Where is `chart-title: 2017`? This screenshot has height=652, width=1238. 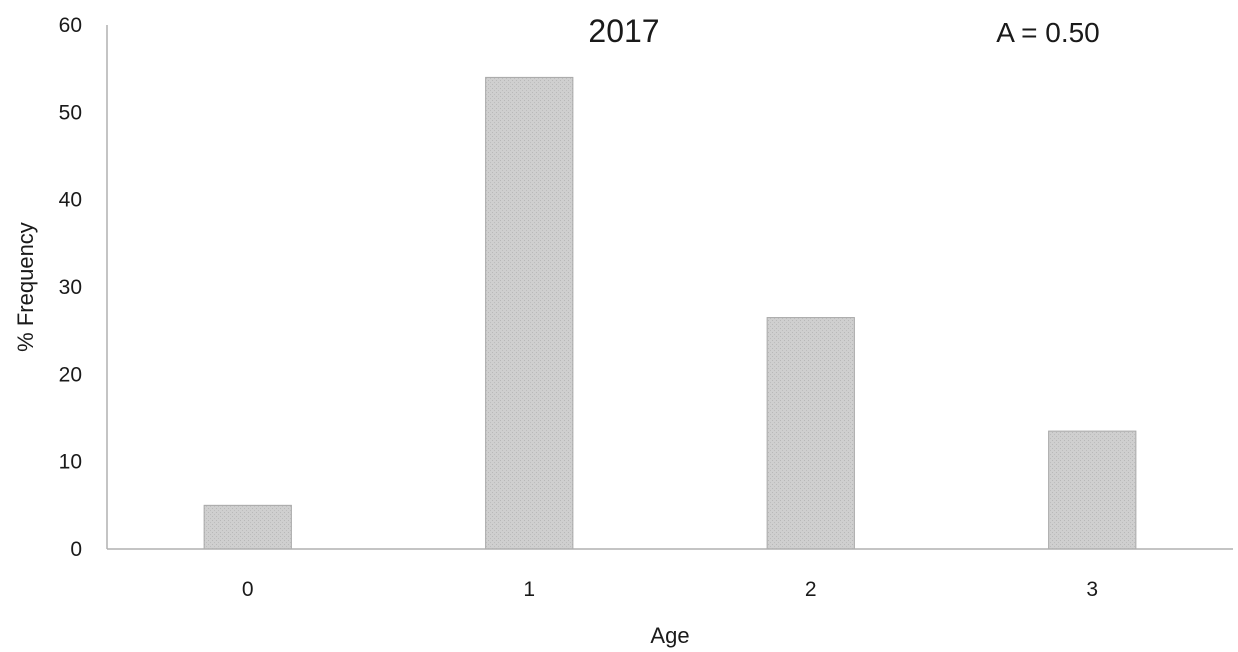 chart-title: 2017 is located at coordinates (623, 31).